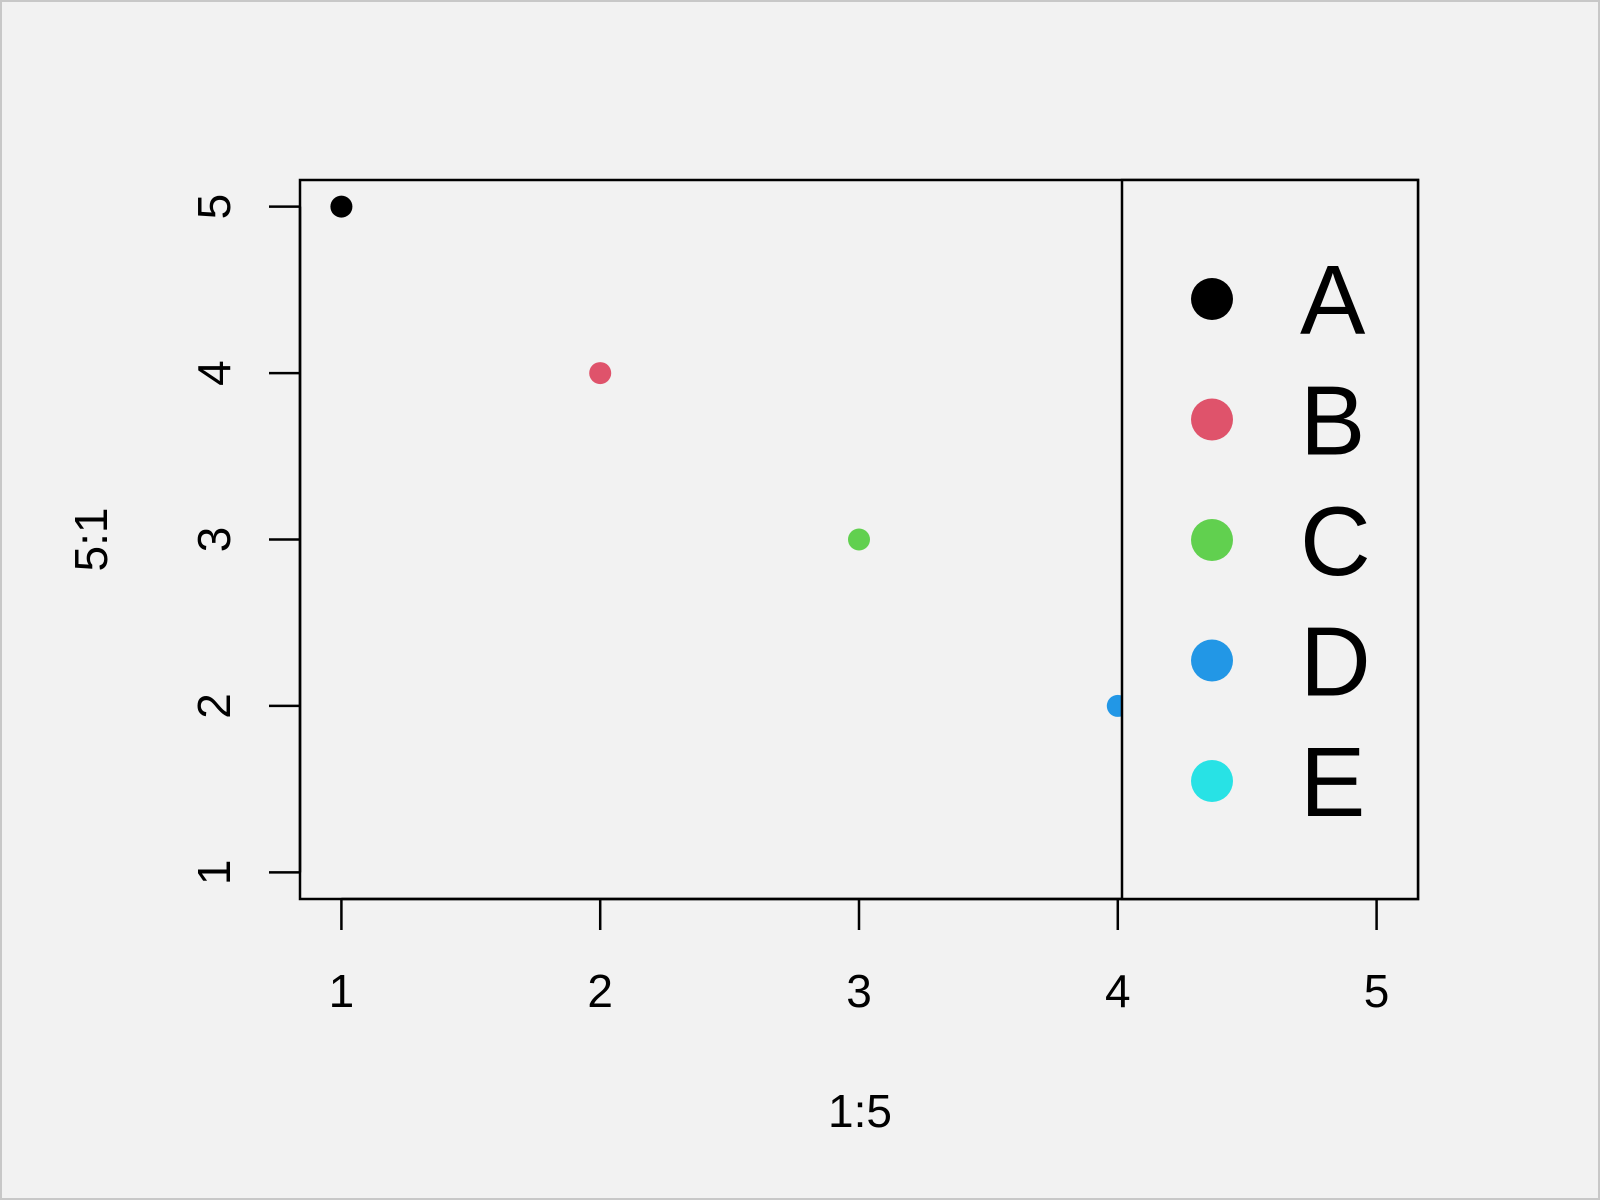 The image size is (1600, 1200). I want to click on y-tick-label-2: 2, so click(214, 706).